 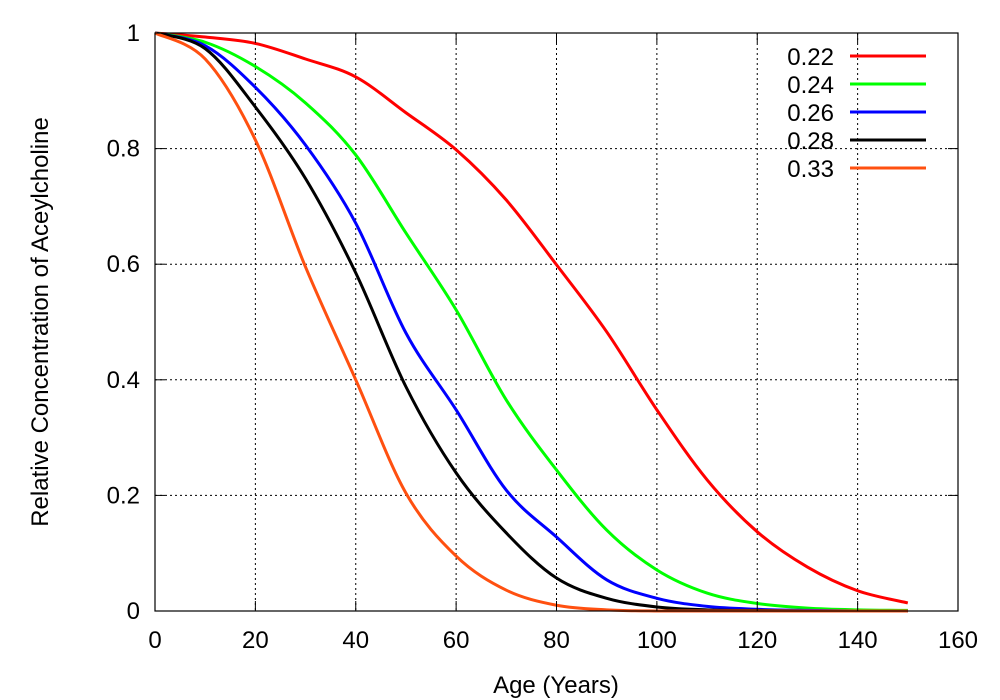 What do you see at coordinates (856, 113) in the screenshot?
I see `legend: 0.220.240.260.280.33` at bounding box center [856, 113].